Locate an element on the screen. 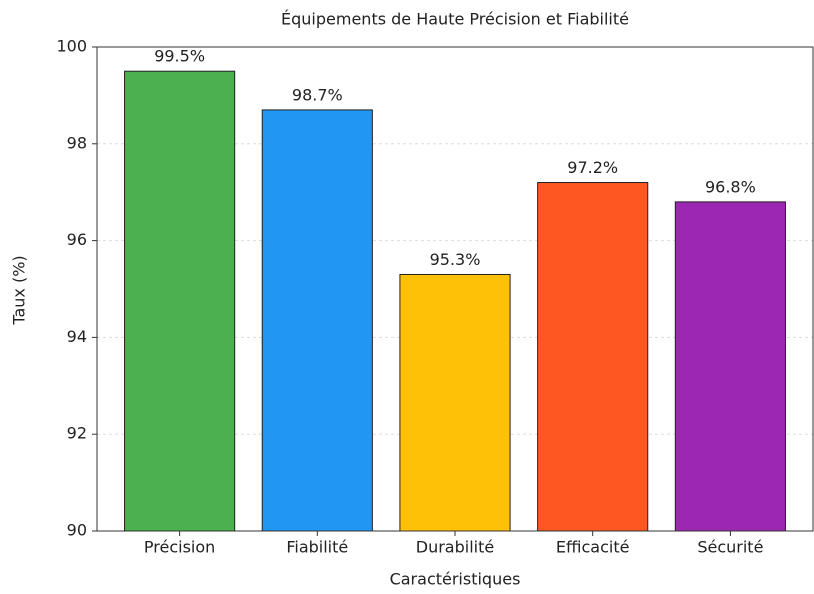  y-tick-label: 98 is located at coordinates (77, 142).